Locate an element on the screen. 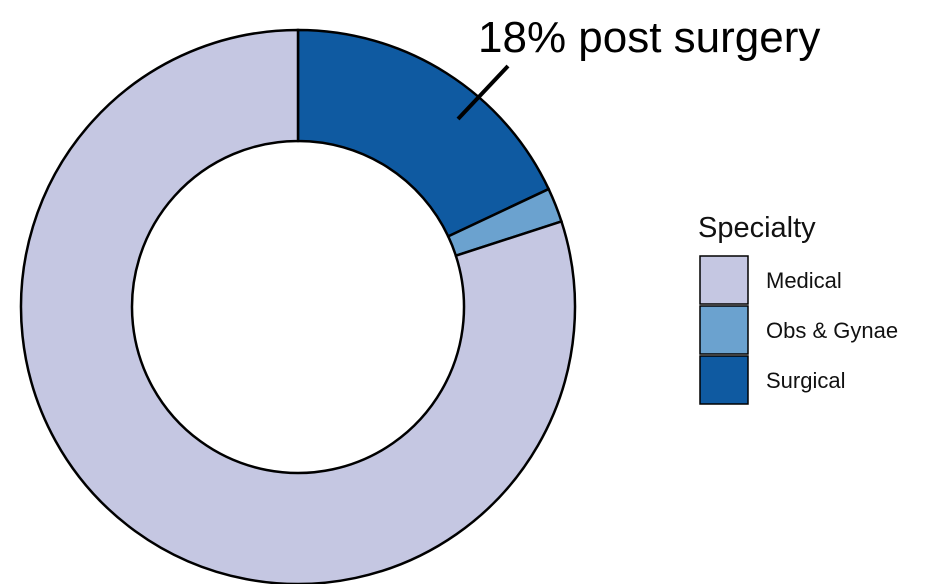  legend-label-surgical: Surgical is located at coordinates (805, 380).